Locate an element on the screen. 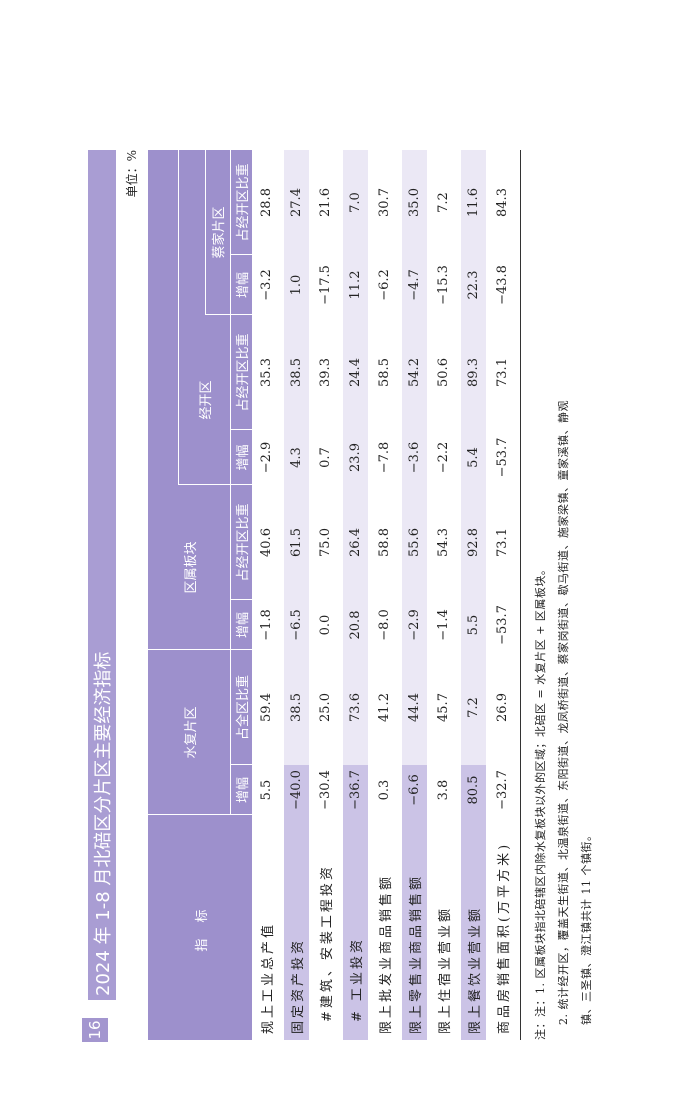 The width and height of the screenshot is (680, 1093). table-cell: 7.0 is located at coordinates (355, 202).